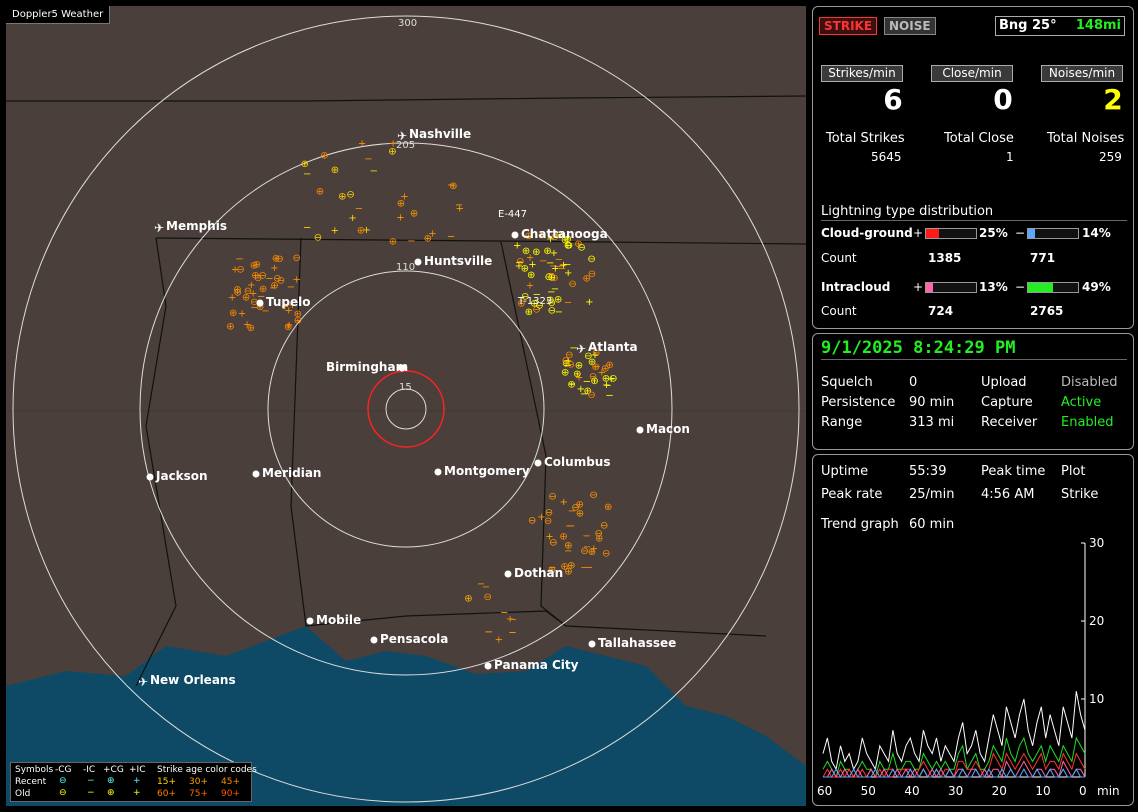 This screenshot has width=1138, height=812. What do you see at coordinates (886, 157) in the screenshot?
I see `total-strikes-value: 5645` at bounding box center [886, 157].